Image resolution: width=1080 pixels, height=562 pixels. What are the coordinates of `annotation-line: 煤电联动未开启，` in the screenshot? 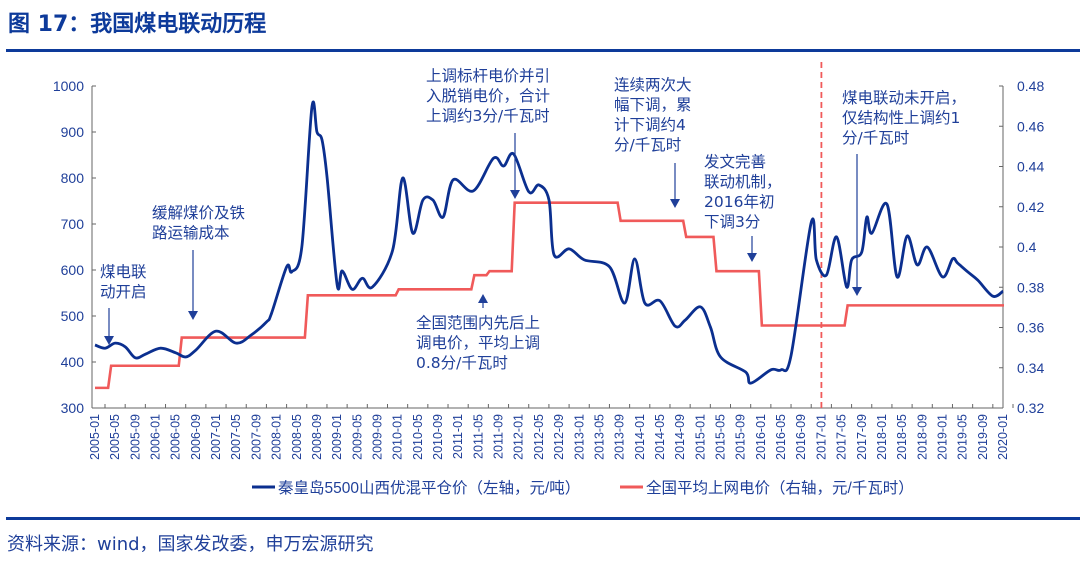 It's located at (904, 98).